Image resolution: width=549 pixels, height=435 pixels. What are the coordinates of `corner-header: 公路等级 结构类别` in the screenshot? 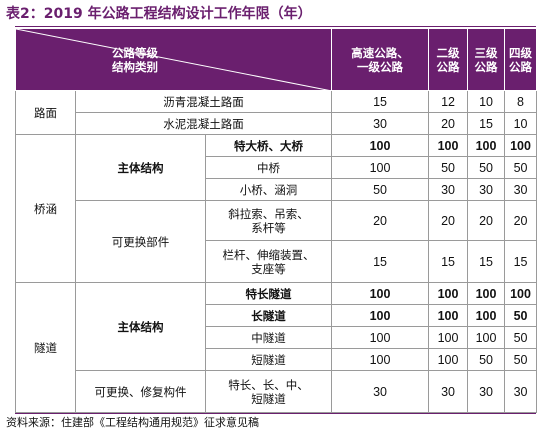 It's located at (173, 59).